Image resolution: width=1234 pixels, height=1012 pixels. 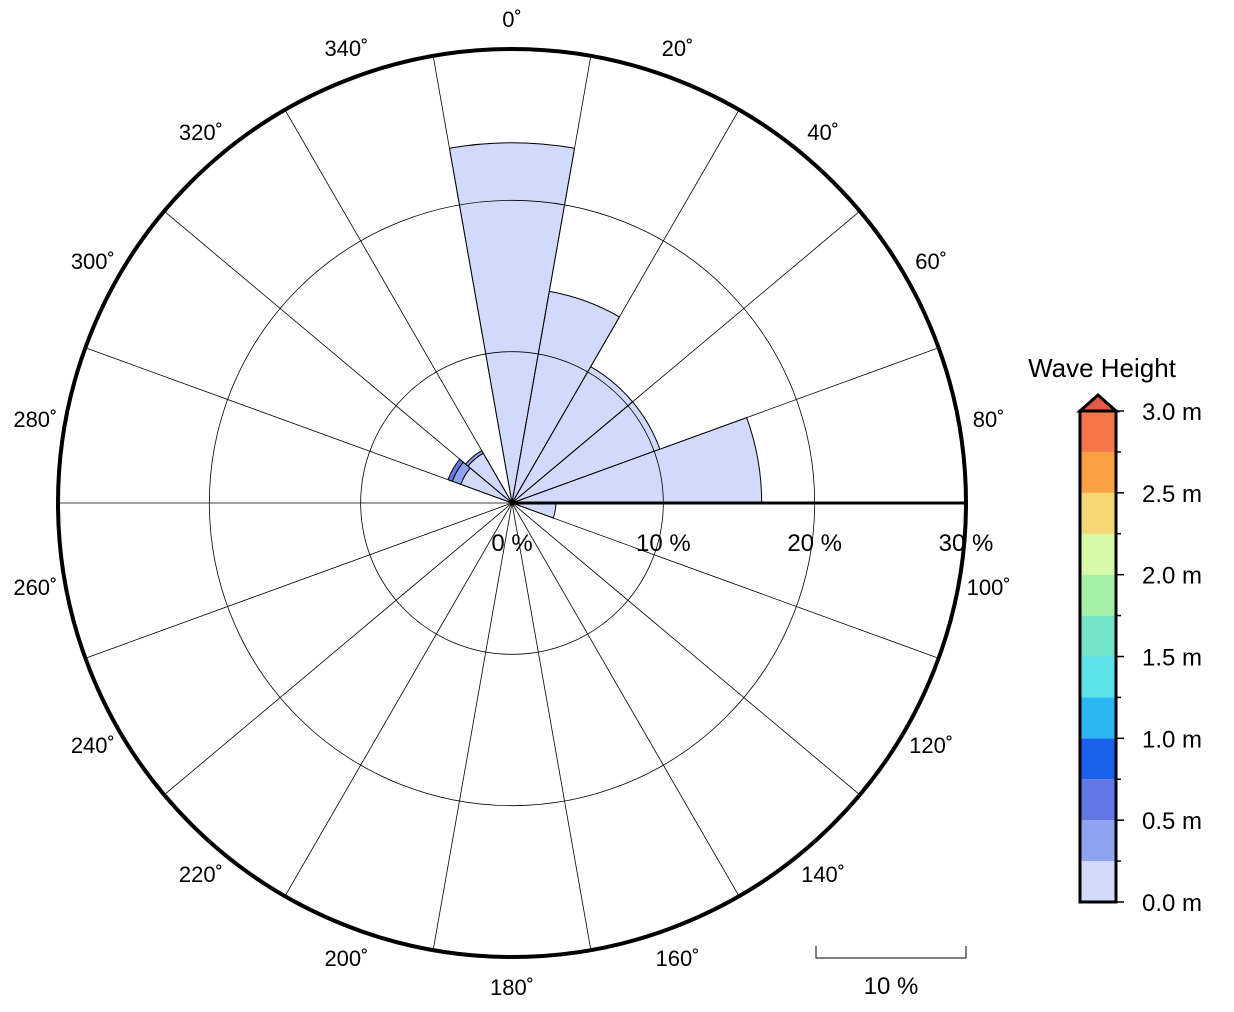 I want to click on sectors-layer, so click(x=605, y=330).